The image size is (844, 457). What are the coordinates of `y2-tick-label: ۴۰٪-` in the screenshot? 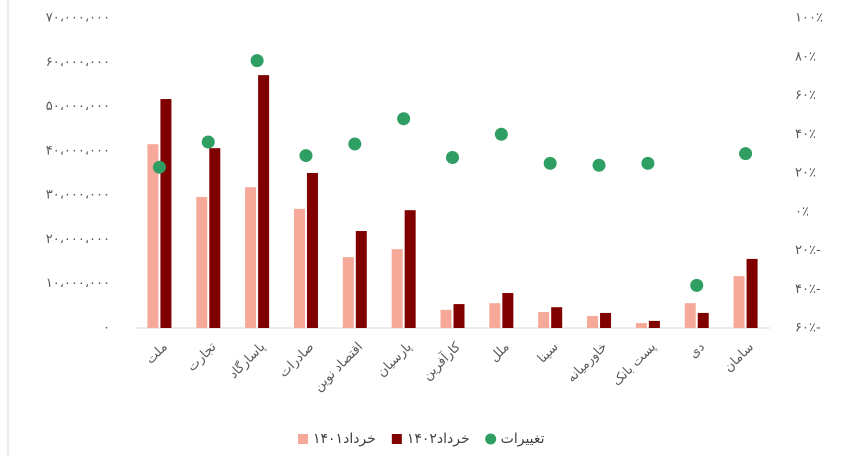 It's located at (808, 289).